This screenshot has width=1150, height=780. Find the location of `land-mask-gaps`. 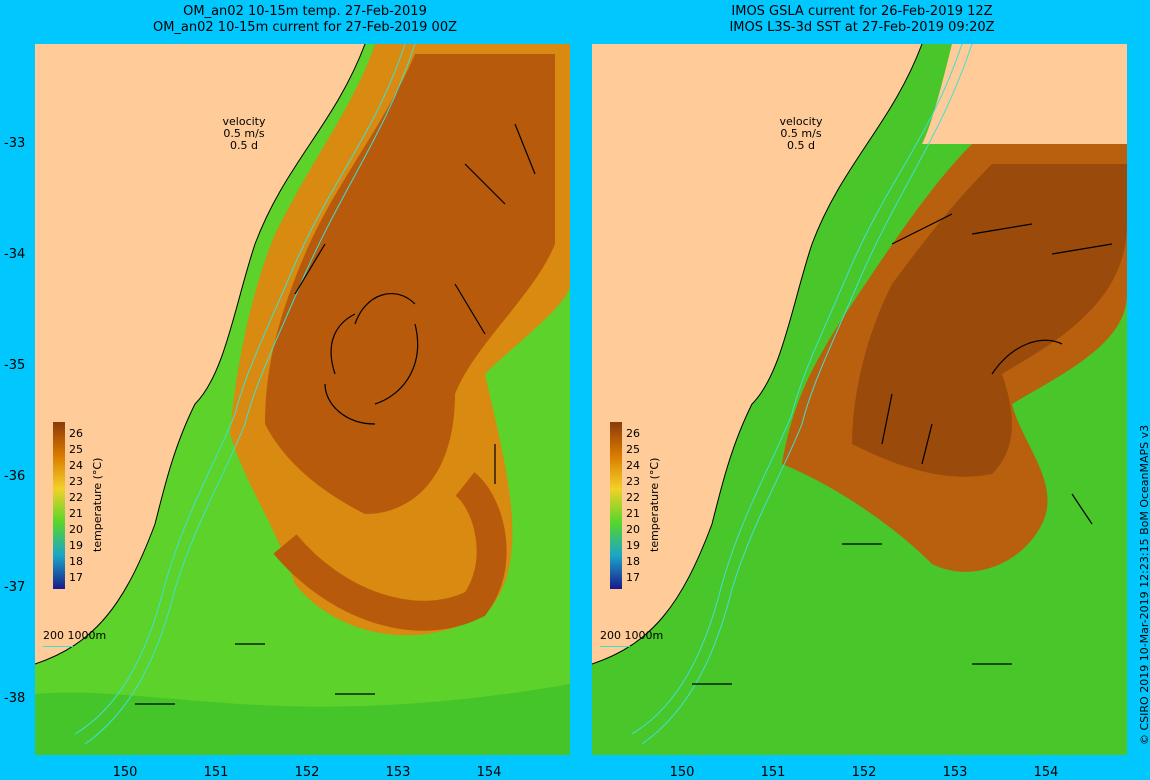

land-mask-gaps is located at coordinates (1024, 94).